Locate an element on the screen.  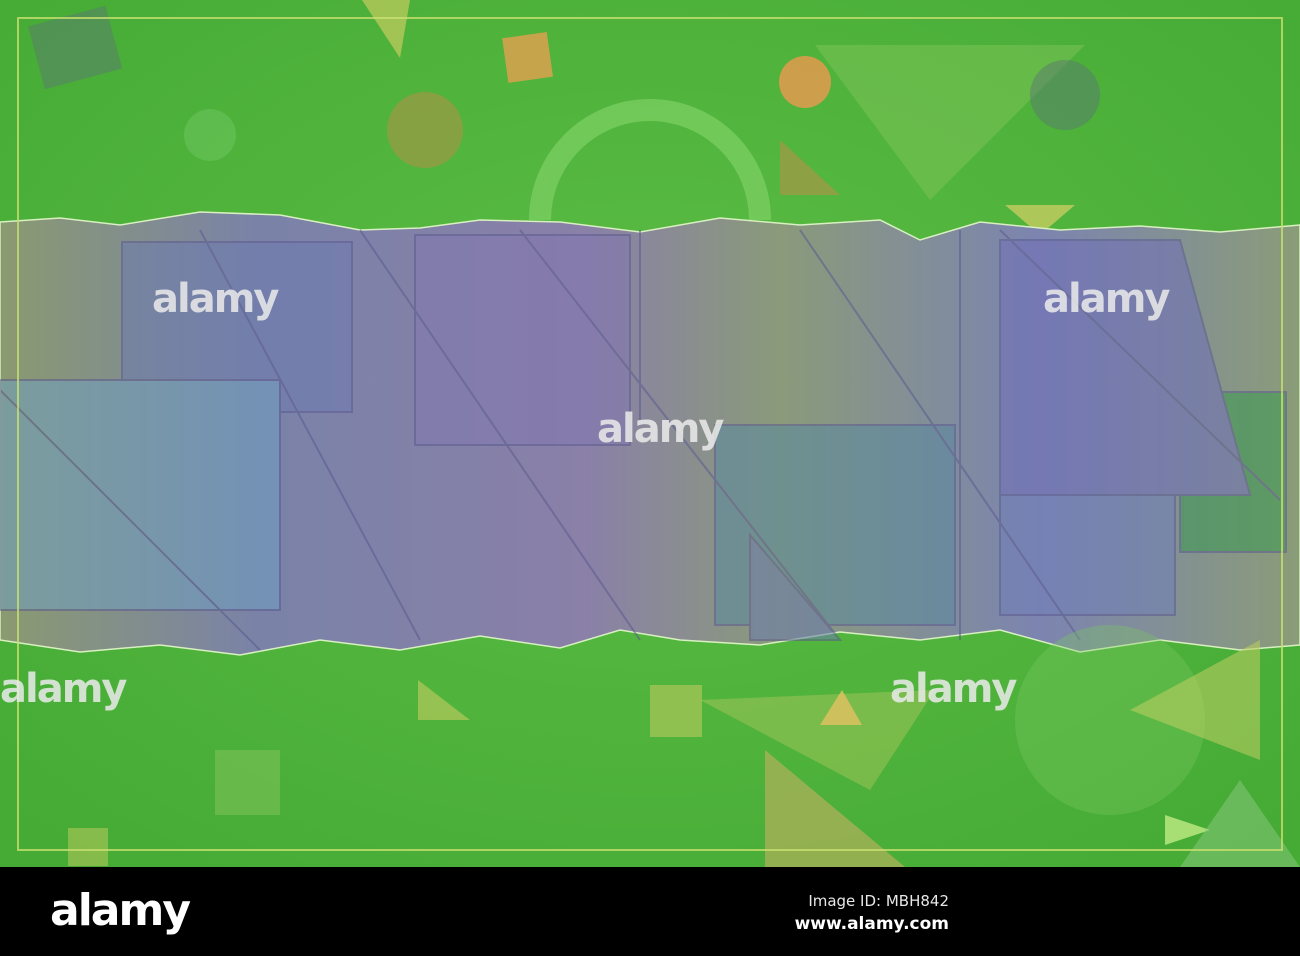
alamy-logo: alamy is located at coordinates (120, 910).